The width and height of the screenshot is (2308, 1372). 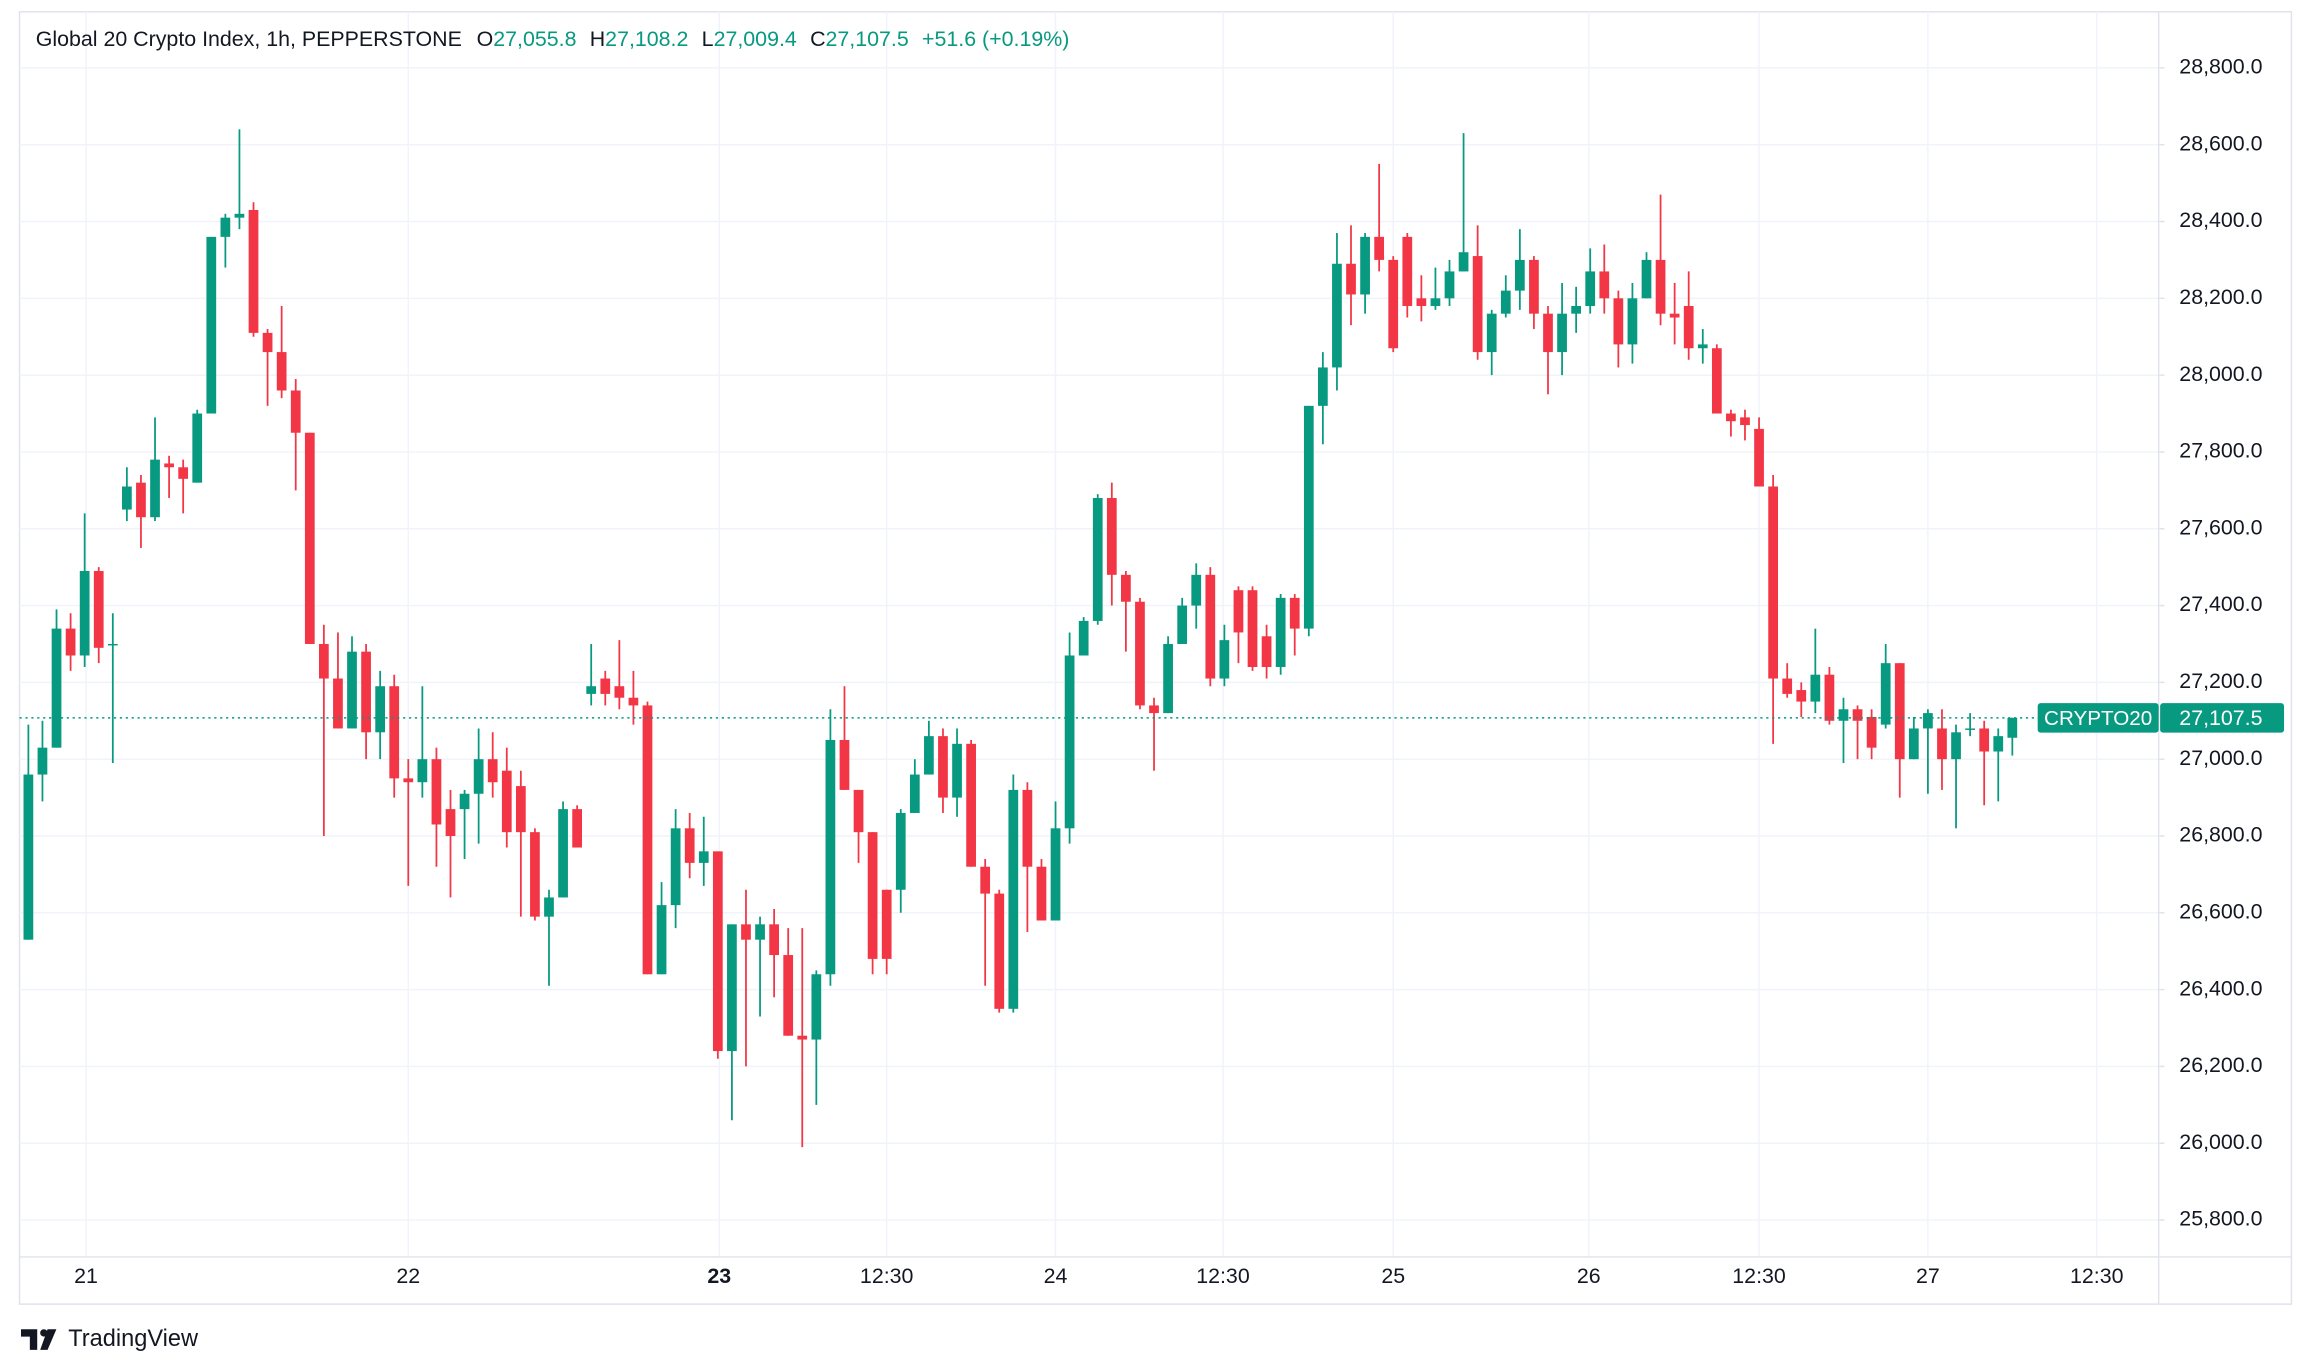 I want to click on y-tick-label: 28,200.0, so click(x=2220, y=297).